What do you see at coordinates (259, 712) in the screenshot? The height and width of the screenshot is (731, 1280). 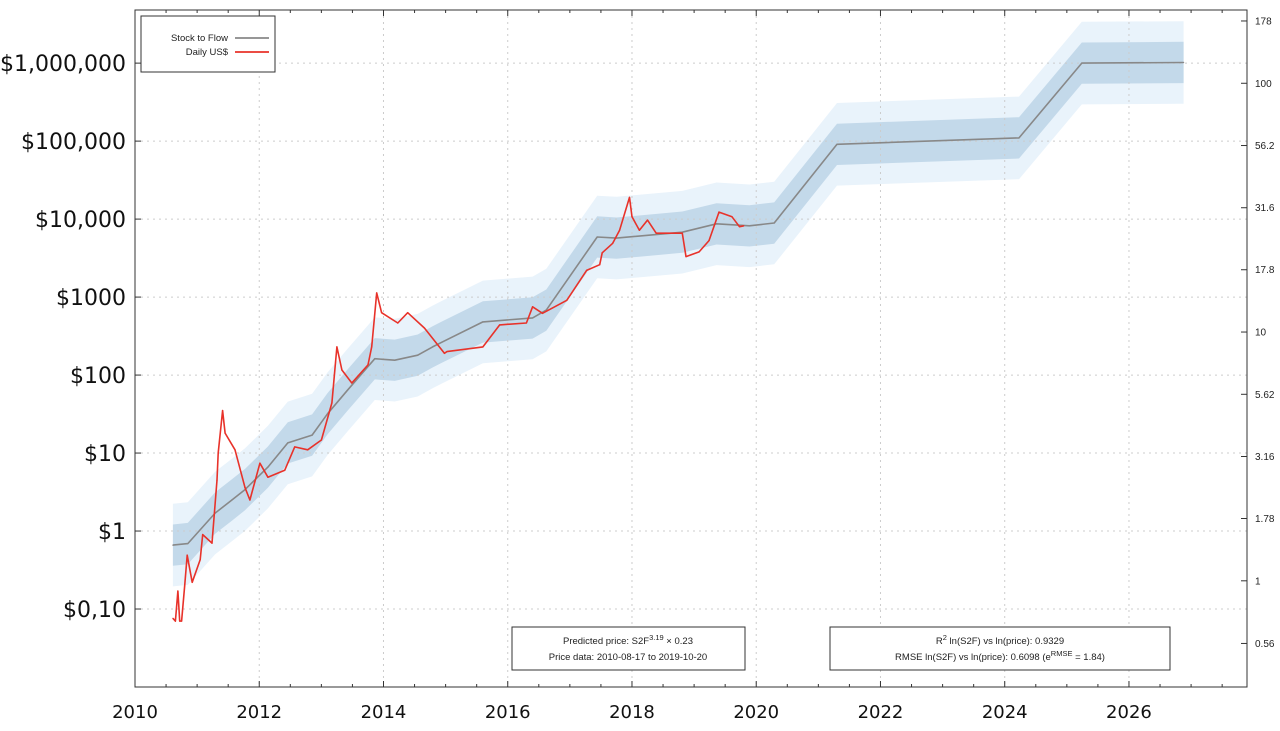 I see `x-tick-label: 2012` at bounding box center [259, 712].